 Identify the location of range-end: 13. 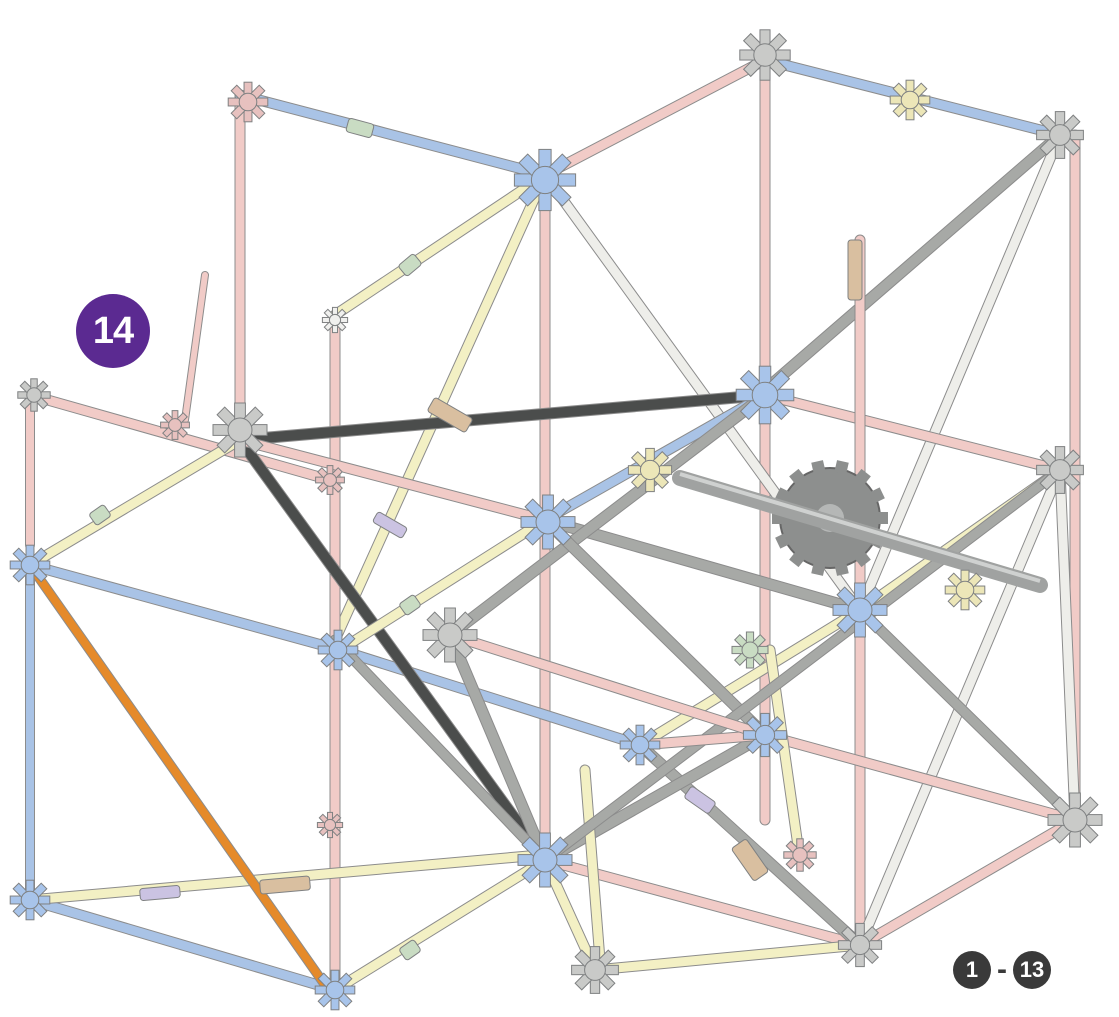
(1032, 969).